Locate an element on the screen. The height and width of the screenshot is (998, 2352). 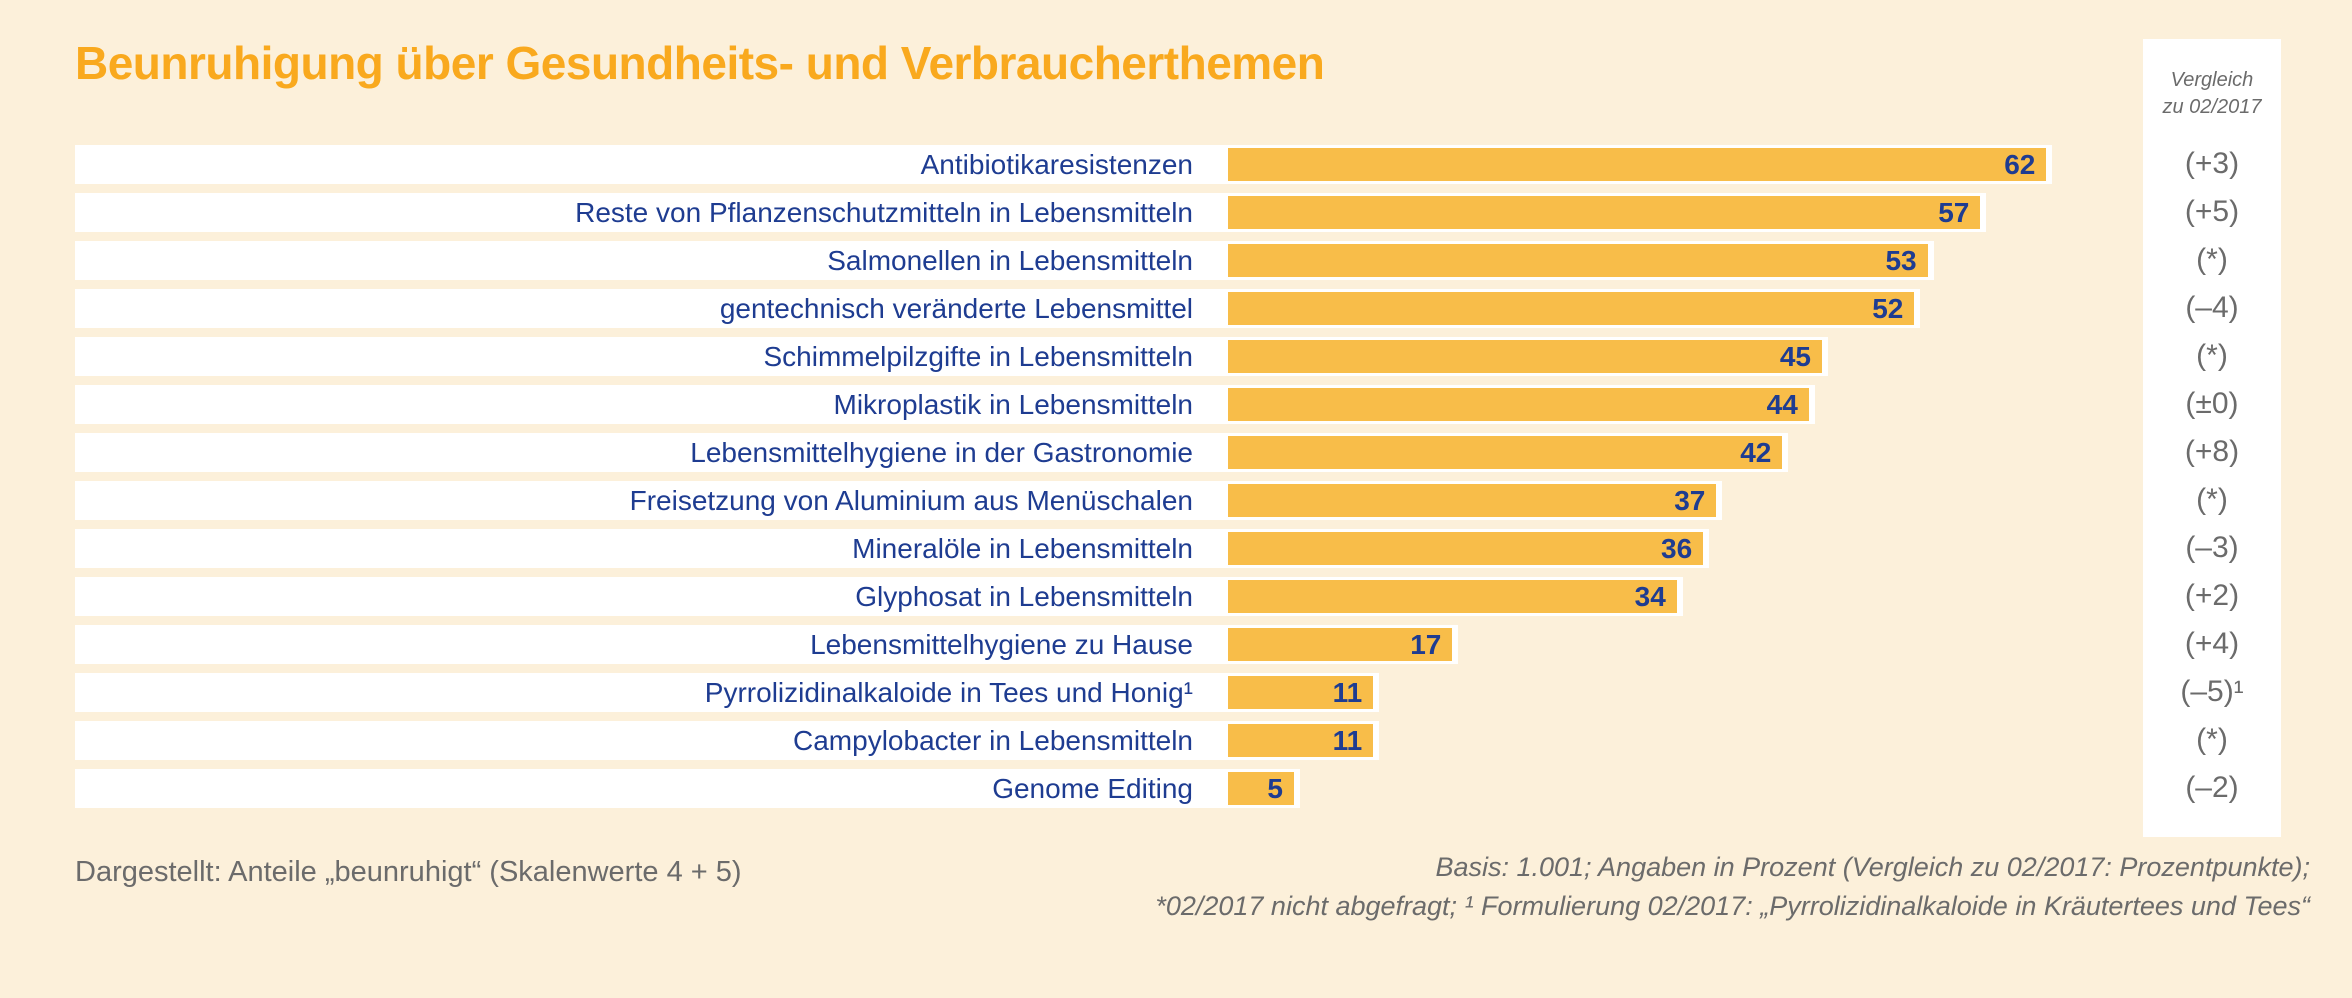
comparison-value: (+4) is located at coordinates (2212, 643).